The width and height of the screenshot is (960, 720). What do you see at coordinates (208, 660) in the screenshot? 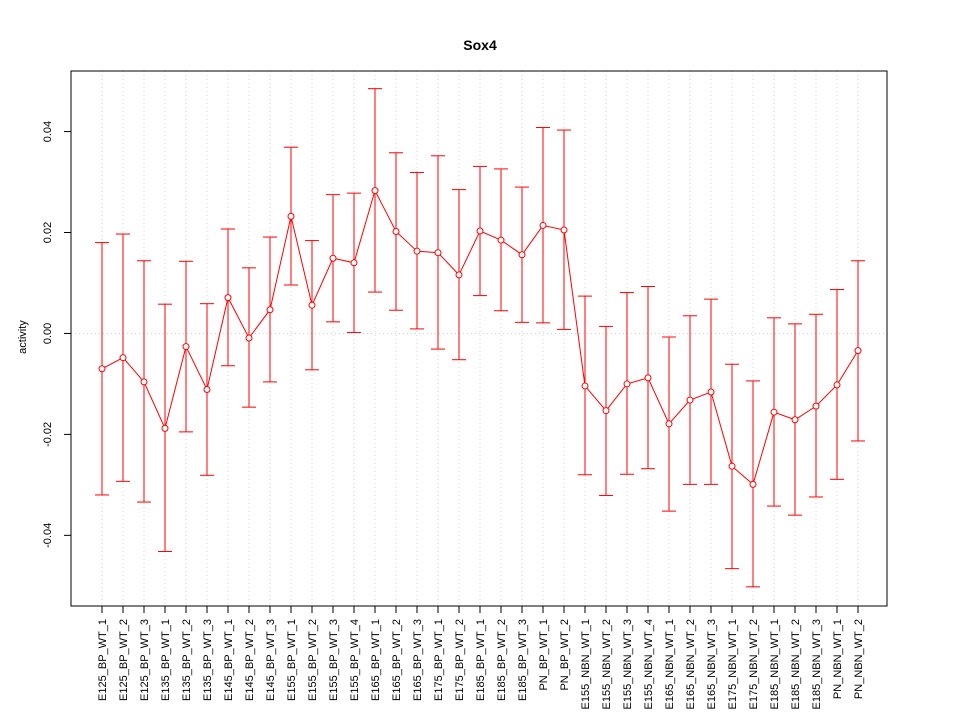
I see `x-tick-label: E135_BP_WT_3` at bounding box center [208, 660].